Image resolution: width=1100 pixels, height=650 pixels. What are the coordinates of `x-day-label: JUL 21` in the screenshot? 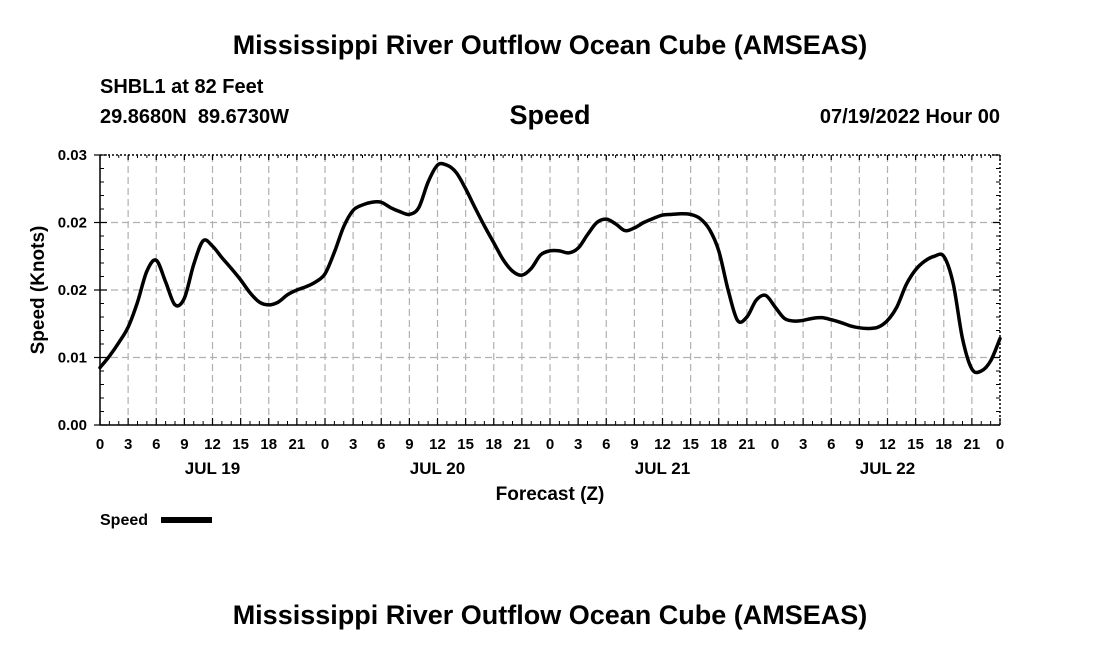 It's located at (662, 468).